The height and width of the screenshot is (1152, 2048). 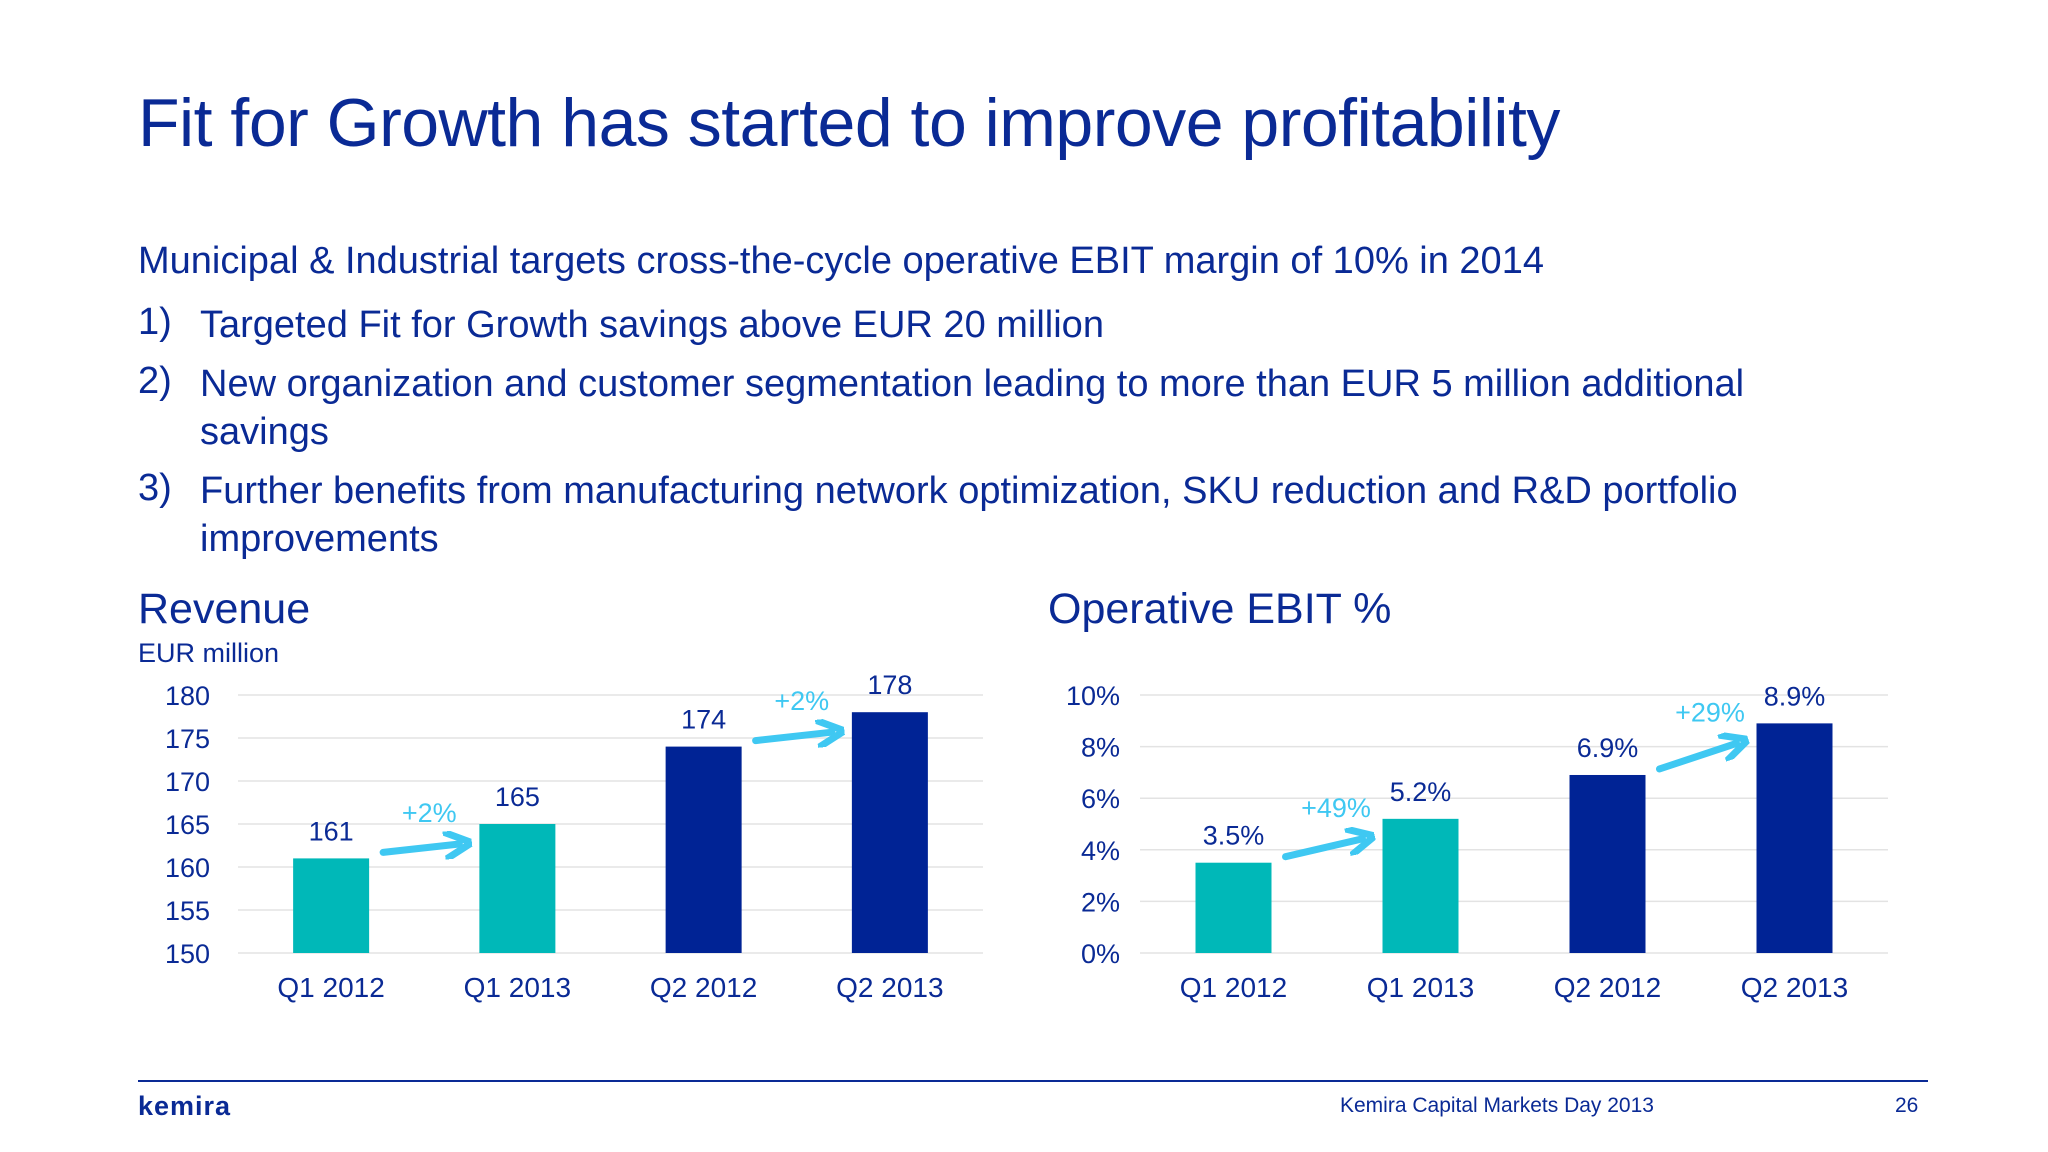 I want to click on list-item-number: 1), so click(x=155, y=322).